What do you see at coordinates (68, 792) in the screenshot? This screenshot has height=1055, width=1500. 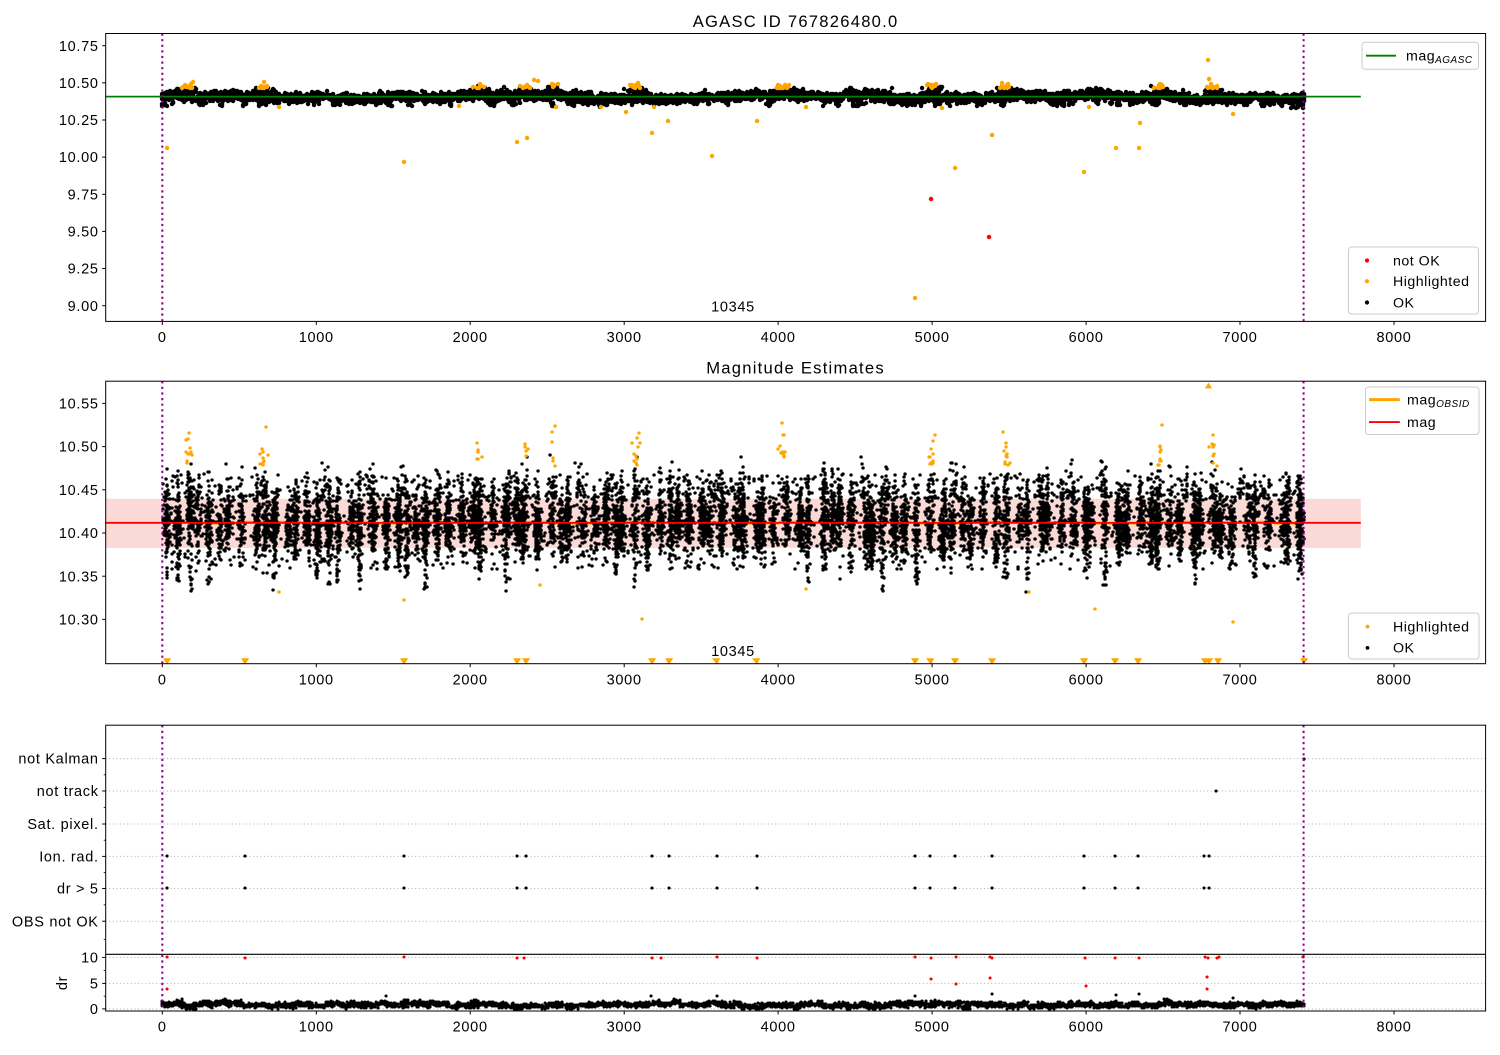 I see `svg-text: not track` at bounding box center [68, 792].